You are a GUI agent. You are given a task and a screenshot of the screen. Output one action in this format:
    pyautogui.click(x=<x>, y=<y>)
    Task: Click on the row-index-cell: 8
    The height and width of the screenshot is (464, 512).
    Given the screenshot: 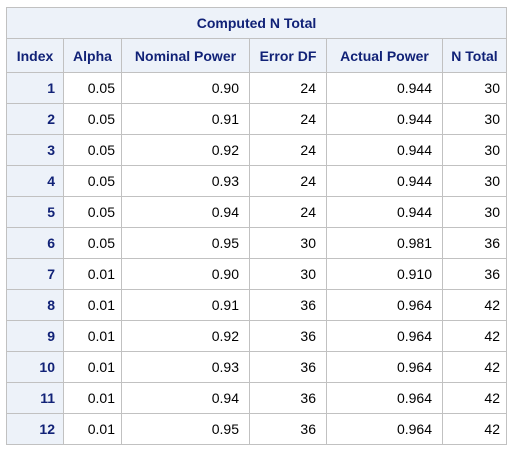 What is the action you would take?
    pyautogui.click(x=35, y=305)
    